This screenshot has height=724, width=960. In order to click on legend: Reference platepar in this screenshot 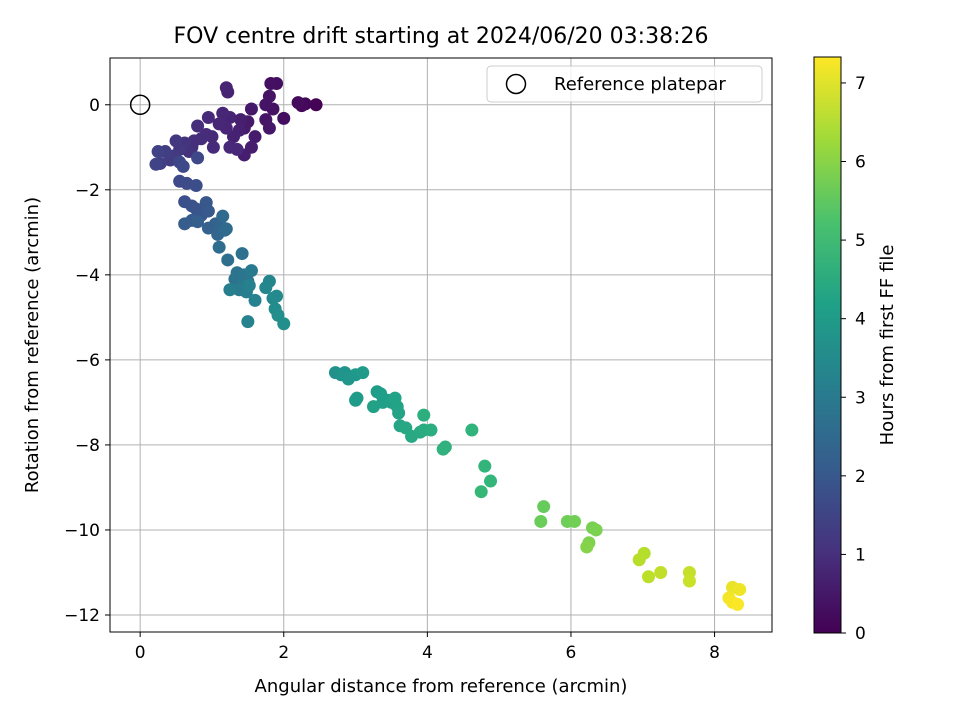, I will do `click(624, 84)`.